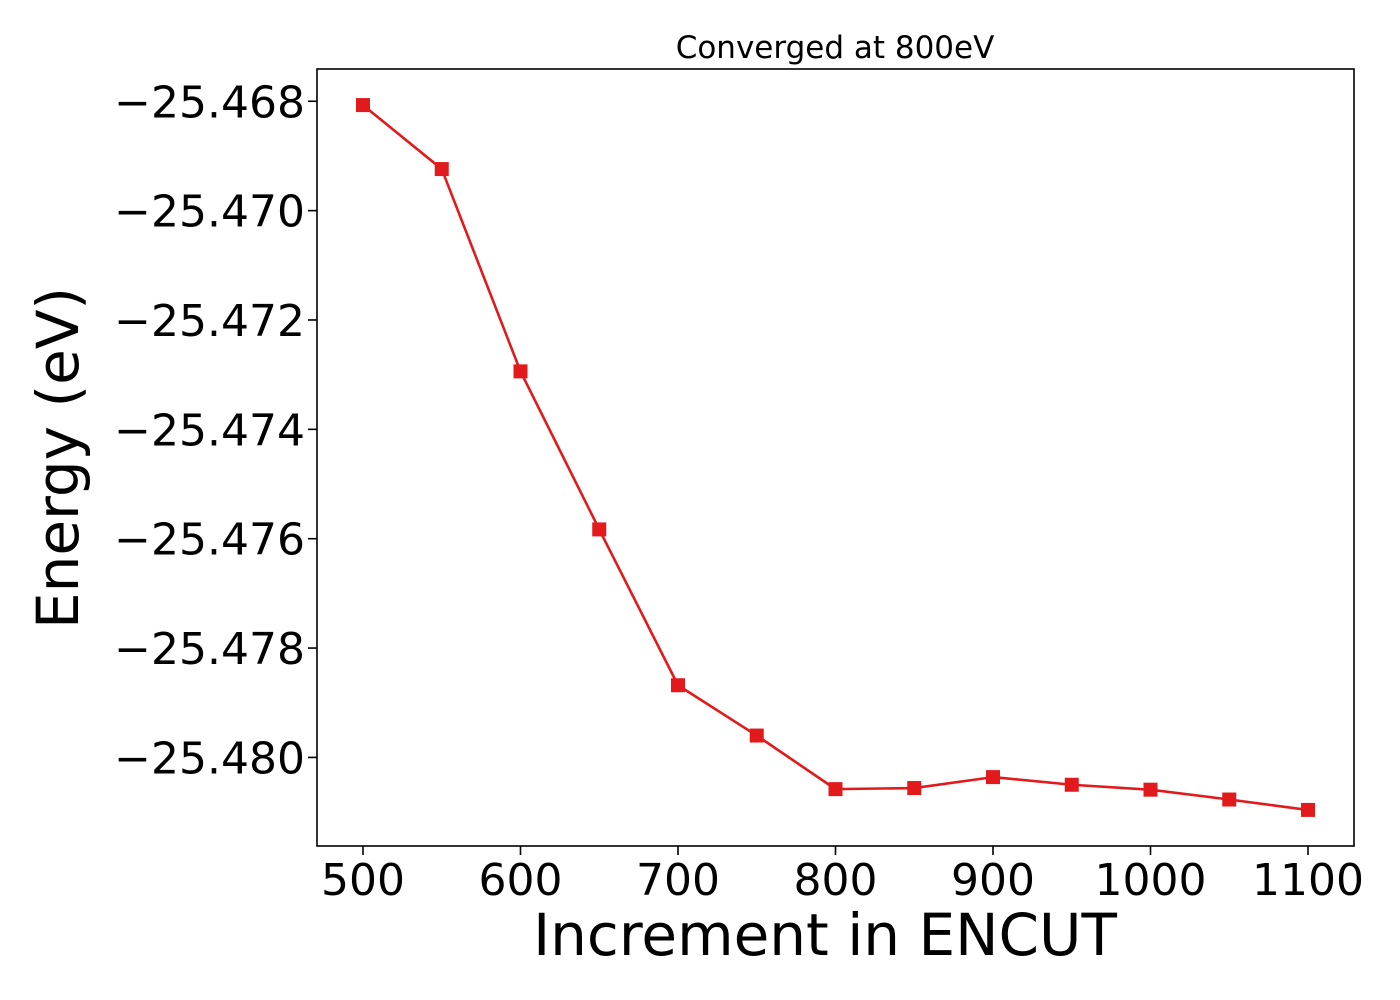 The image size is (1400, 1000). What do you see at coordinates (521, 880) in the screenshot?
I see `x-tick-label: 600` at bounding box center [521, 880].